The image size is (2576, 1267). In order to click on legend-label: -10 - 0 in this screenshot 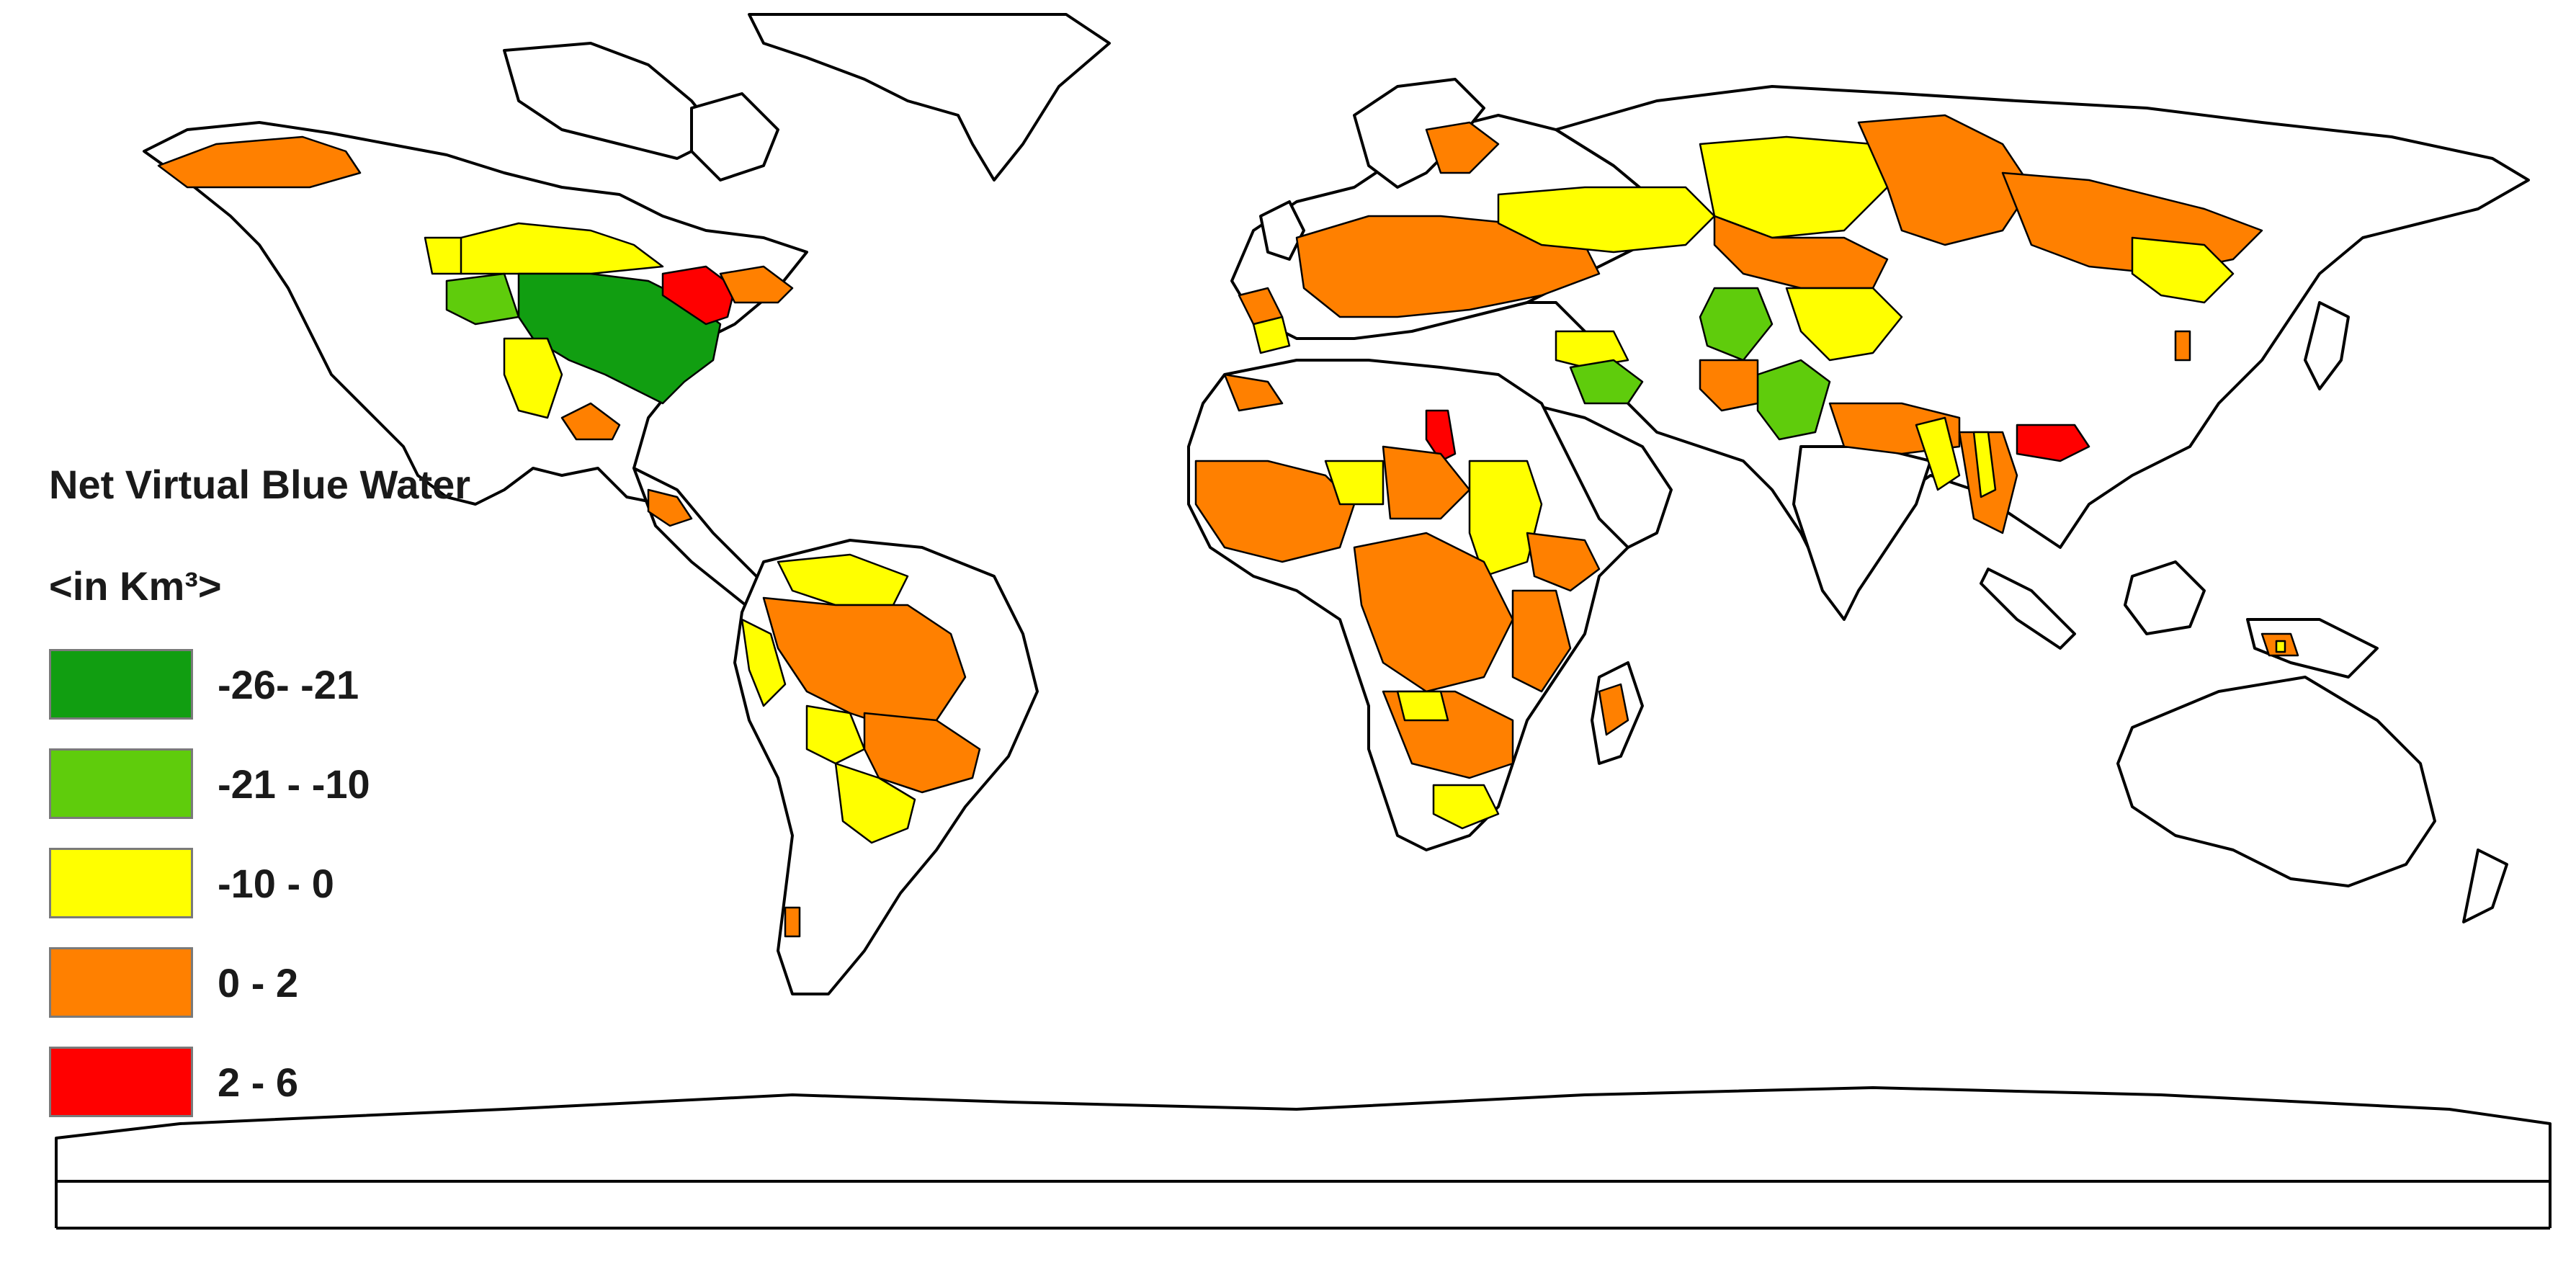, I will do `click(276, 883)`.